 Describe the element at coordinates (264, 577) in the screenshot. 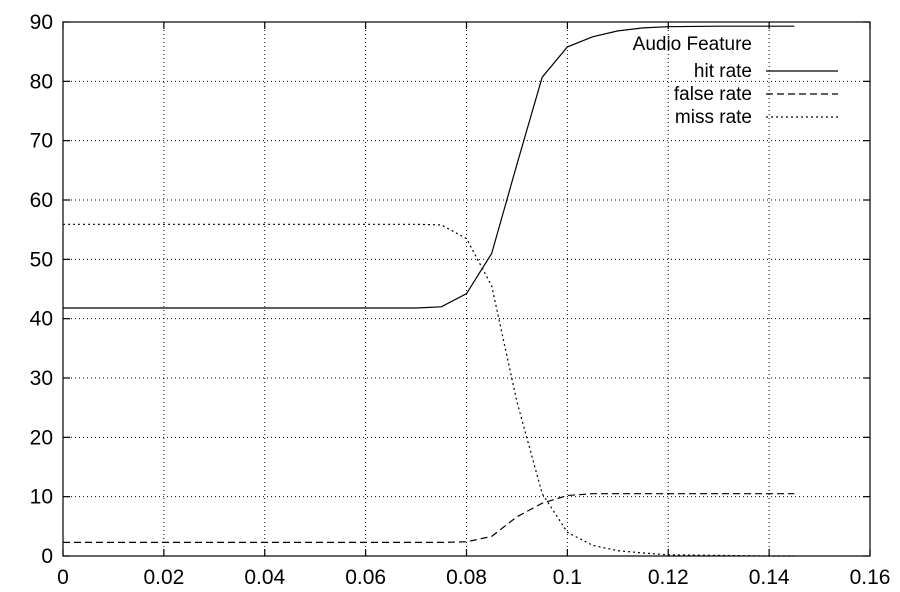

I see `x-tick-label: 0.04` at that location.